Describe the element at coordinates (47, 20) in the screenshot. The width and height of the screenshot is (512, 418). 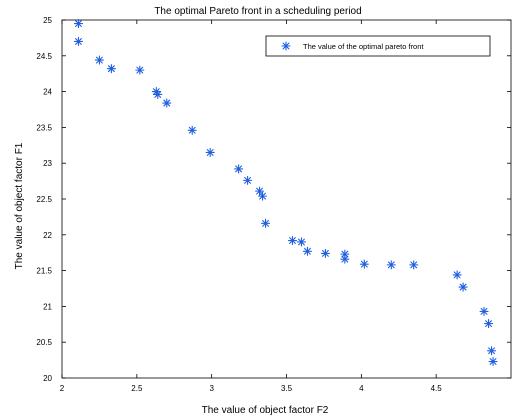
I see `y-tick-label: 25` at that location.